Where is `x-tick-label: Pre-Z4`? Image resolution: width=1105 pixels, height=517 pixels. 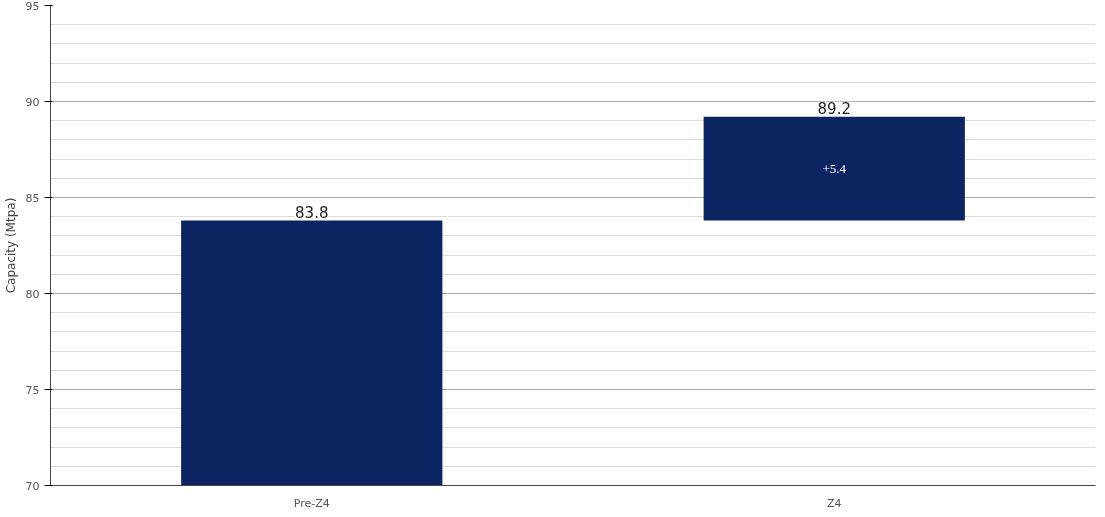 x-tick-label: Pre-Z4 is located at coordinates (311, 503).